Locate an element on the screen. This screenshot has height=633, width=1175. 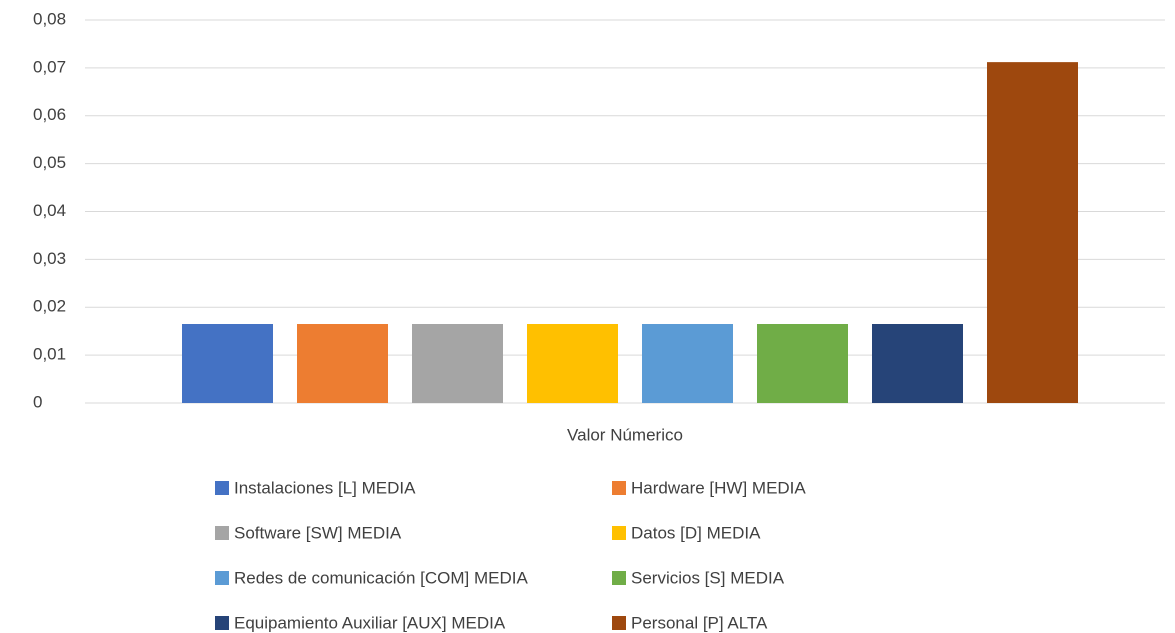
y-tick-label: 0,05 is located at coordinates (49, 162).